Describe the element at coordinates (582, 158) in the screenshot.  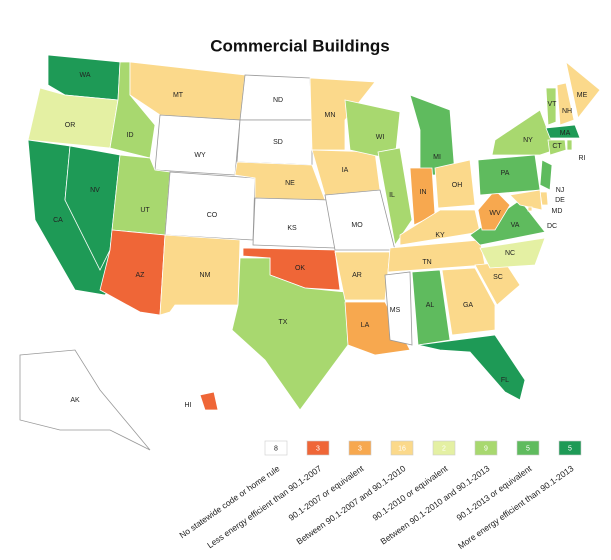
I see `state-label: RI` at that location.